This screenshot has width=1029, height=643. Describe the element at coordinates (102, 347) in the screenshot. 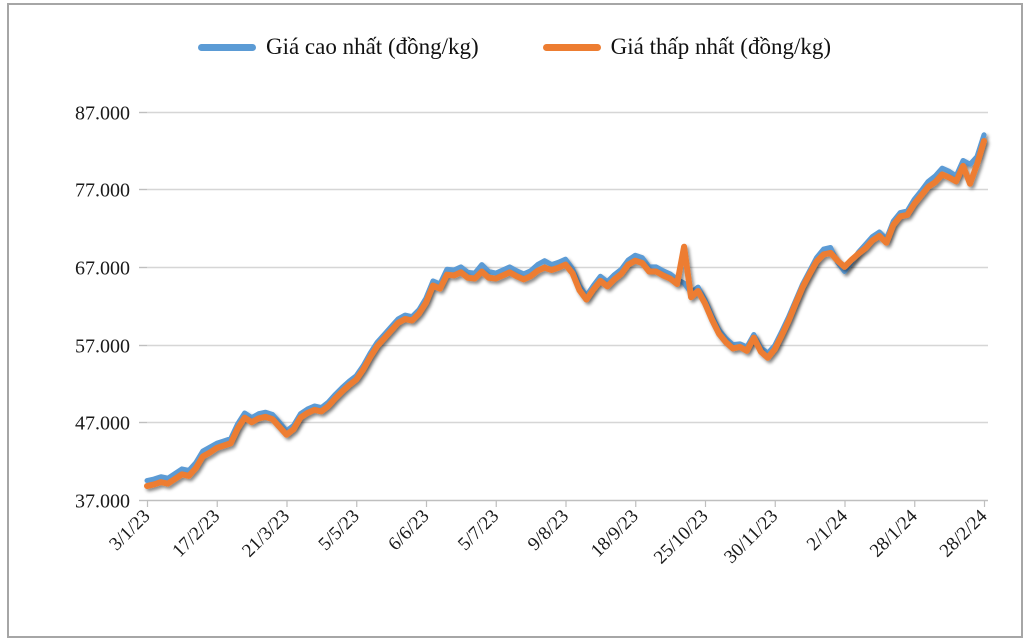

I see `y-tick-label: 57.000` at that location.